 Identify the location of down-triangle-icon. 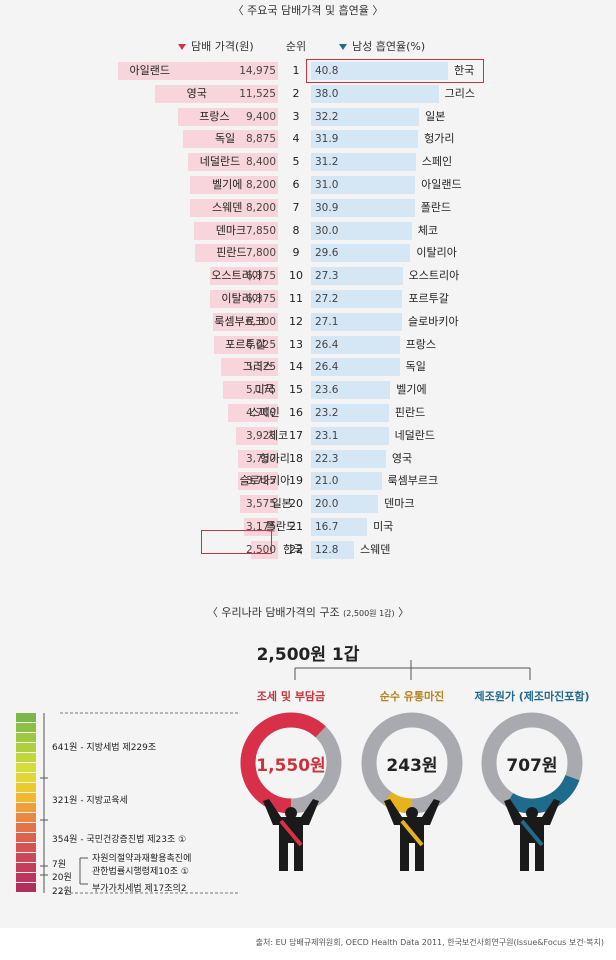
(343, 47).